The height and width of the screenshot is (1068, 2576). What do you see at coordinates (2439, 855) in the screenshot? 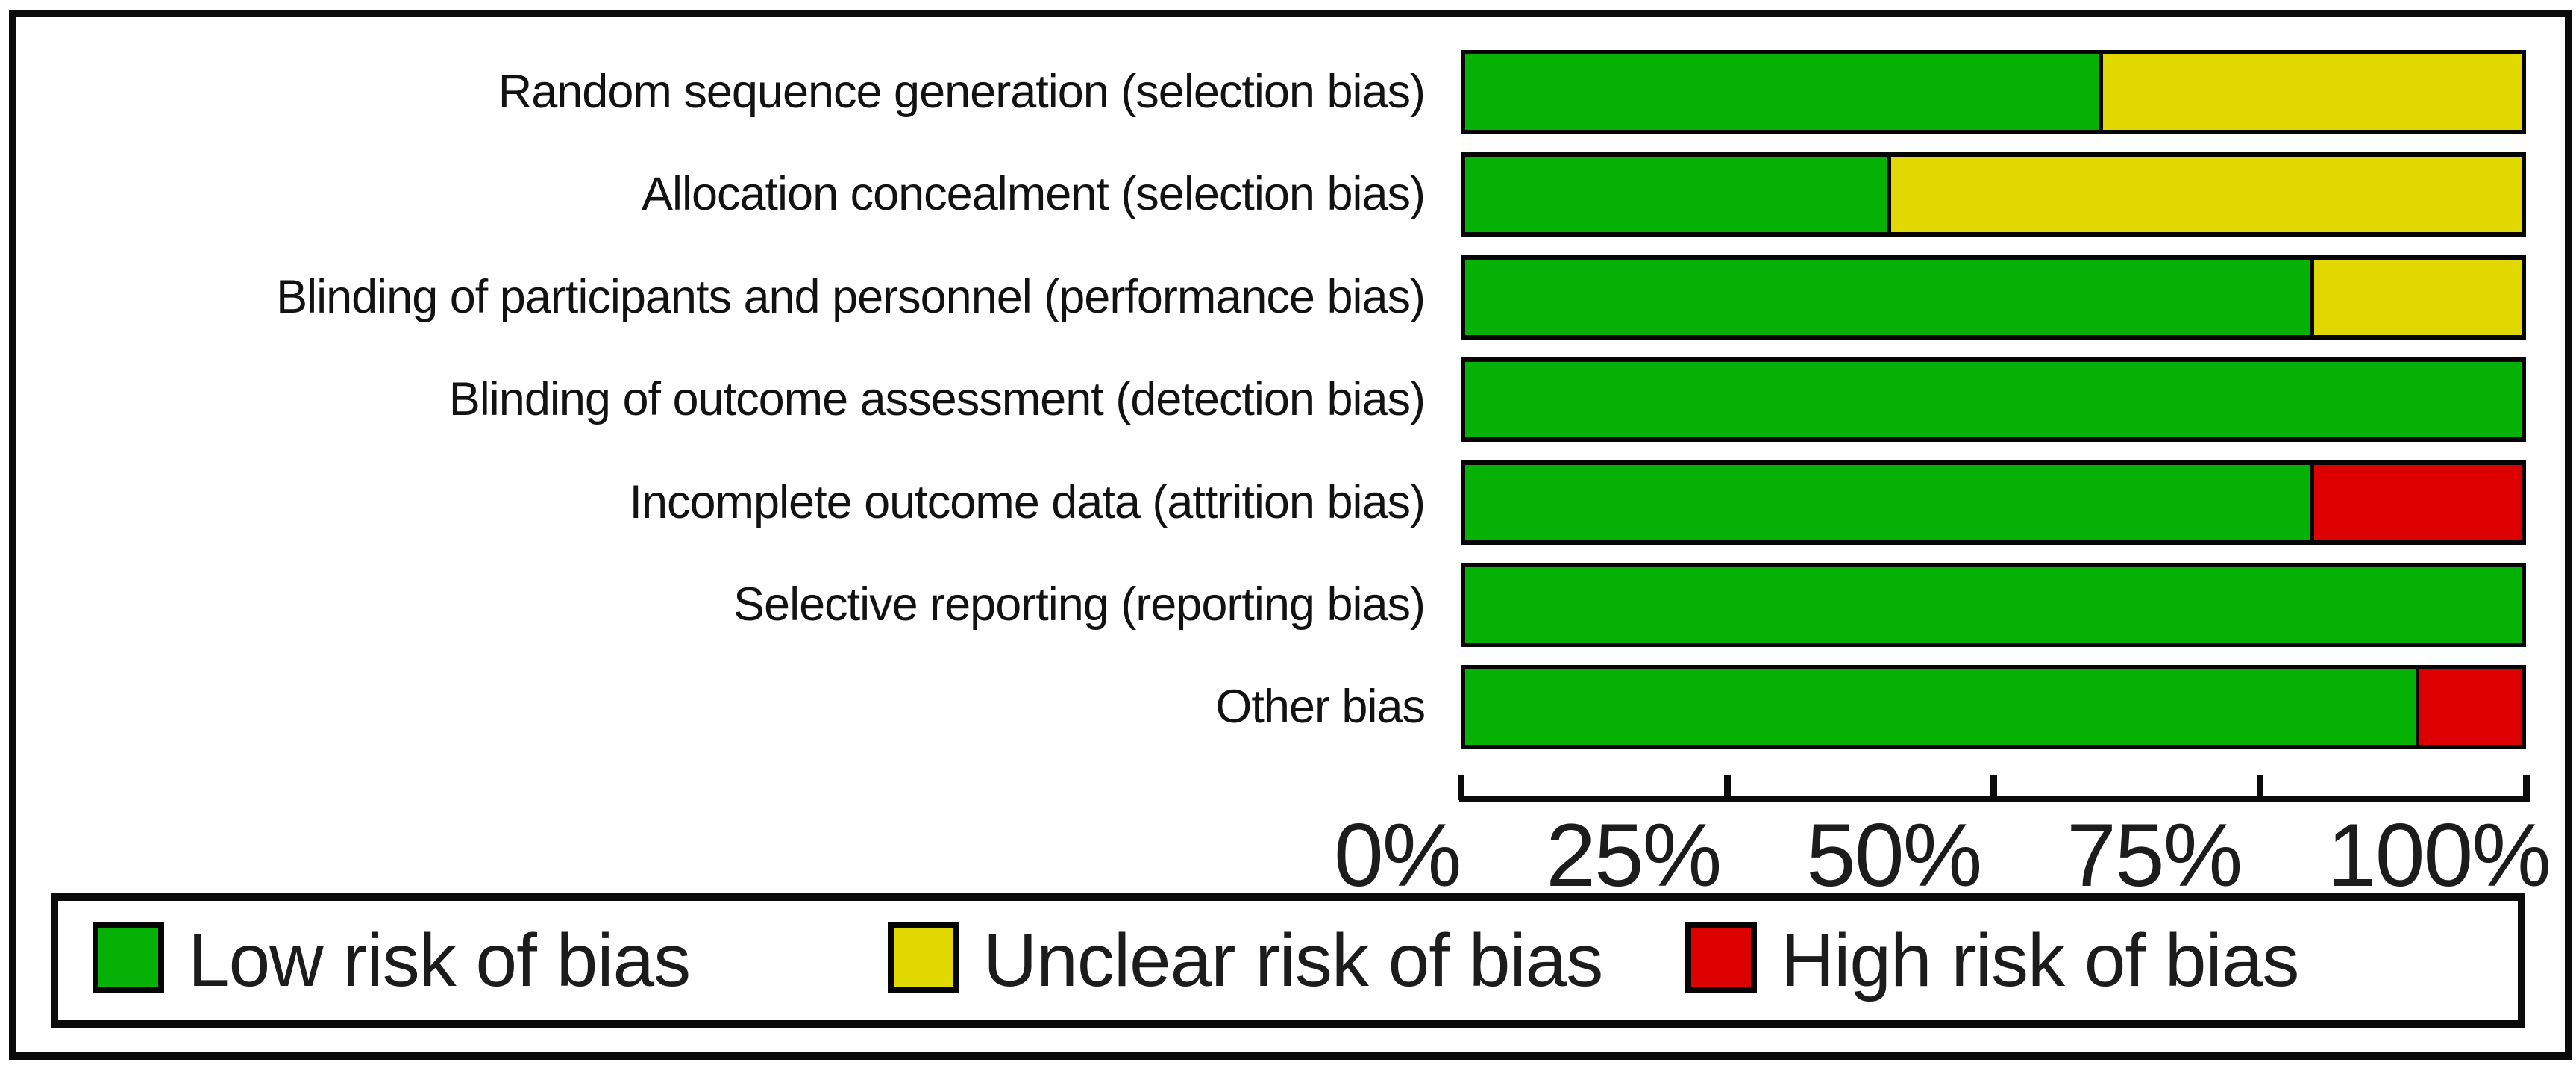
I see `x-axis-tick-label: 100%` at bounding box center [2439, 855].